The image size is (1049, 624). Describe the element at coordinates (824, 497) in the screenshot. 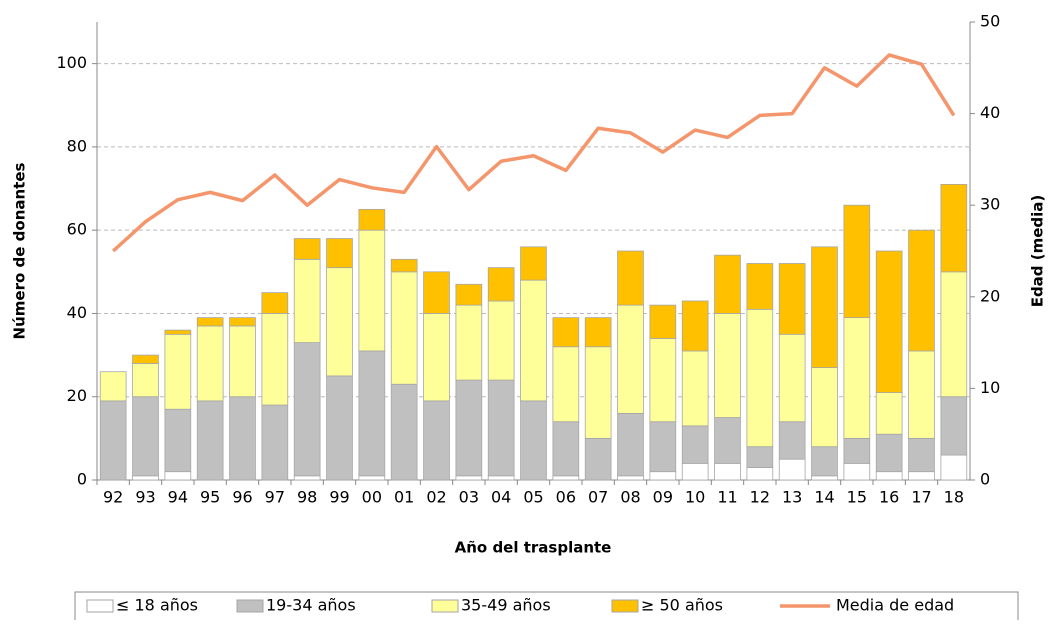

I see `x-tick-label: 14` at that location.